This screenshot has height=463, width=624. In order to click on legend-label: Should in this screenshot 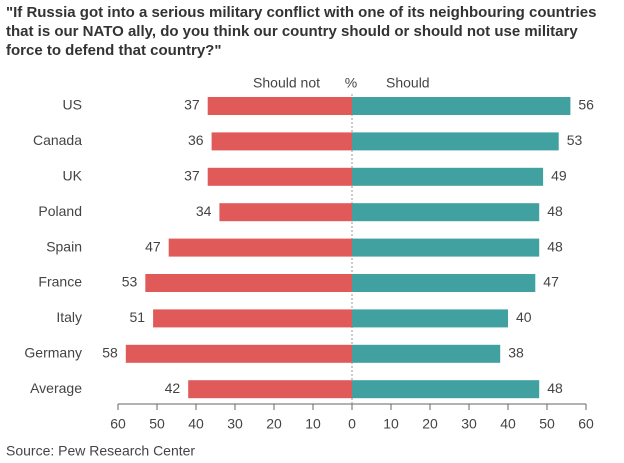, I will do `click(408, 83)`.